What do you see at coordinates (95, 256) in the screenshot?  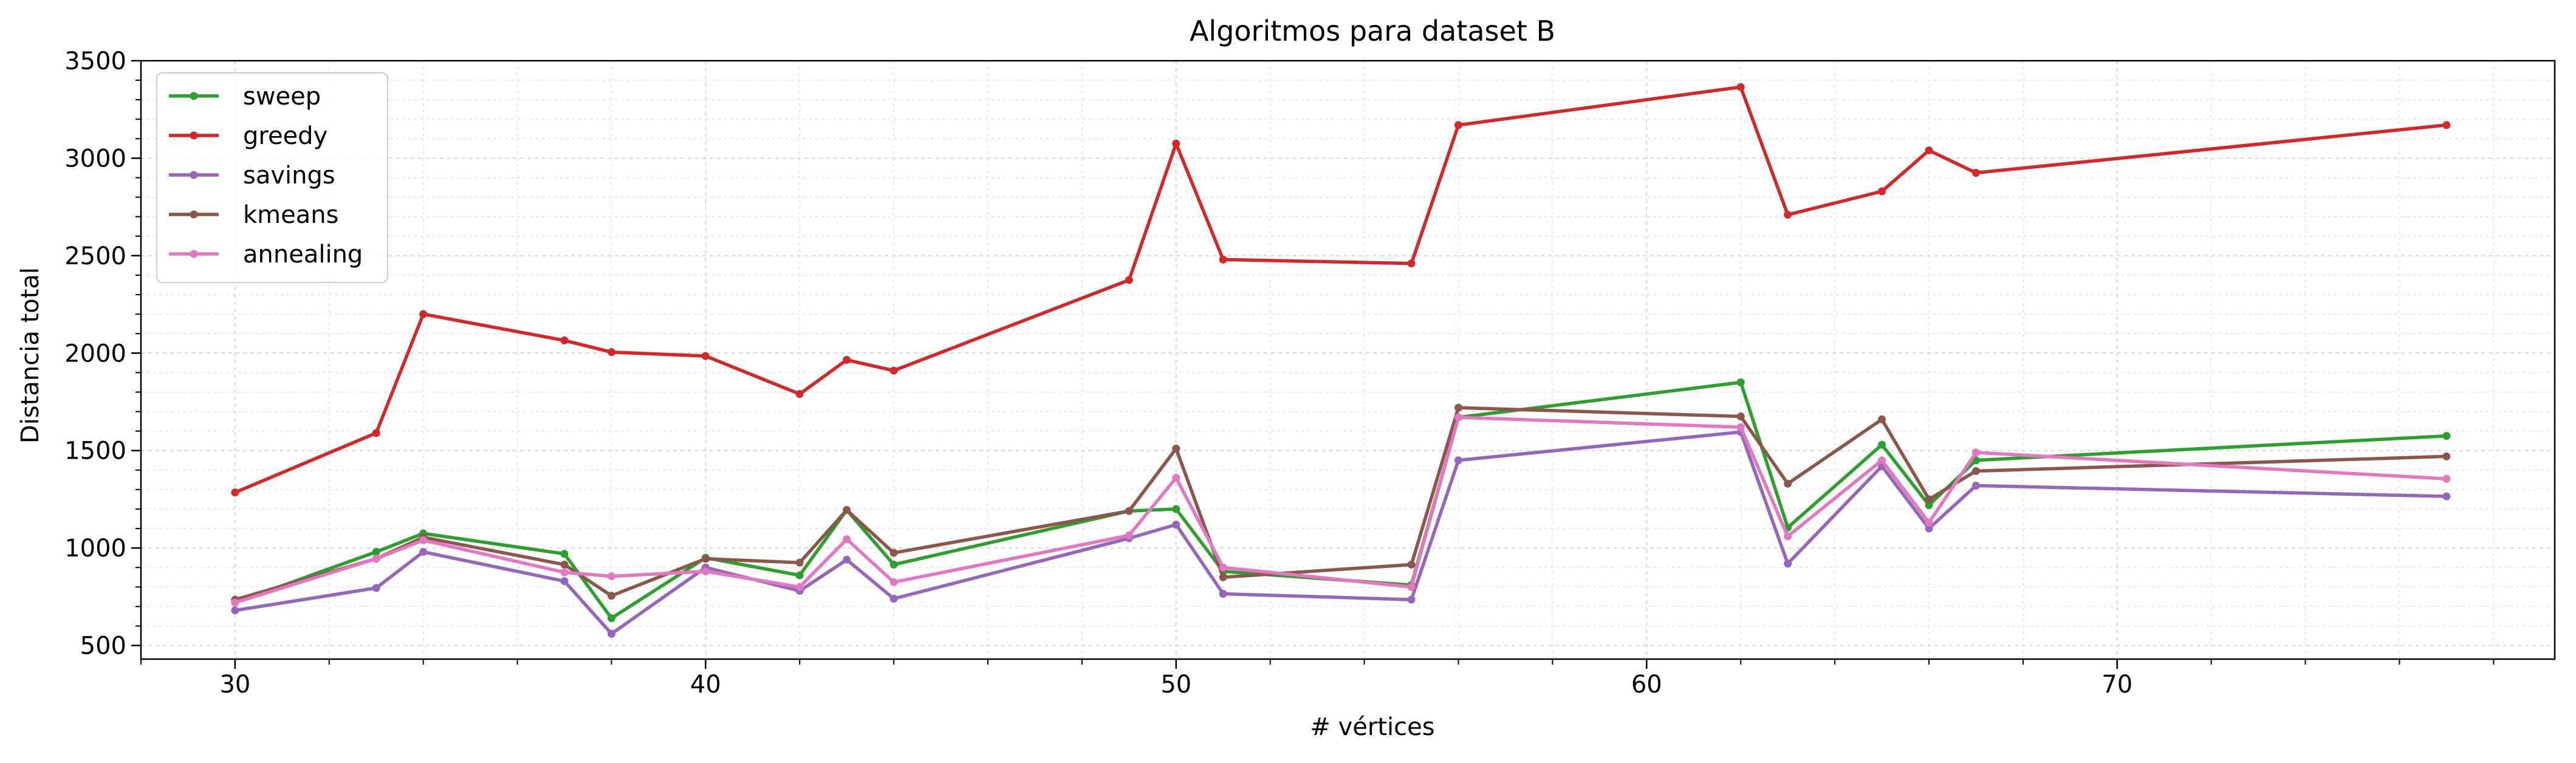 I see `y-tick-label: 2500` at bounding box center [95, 256].